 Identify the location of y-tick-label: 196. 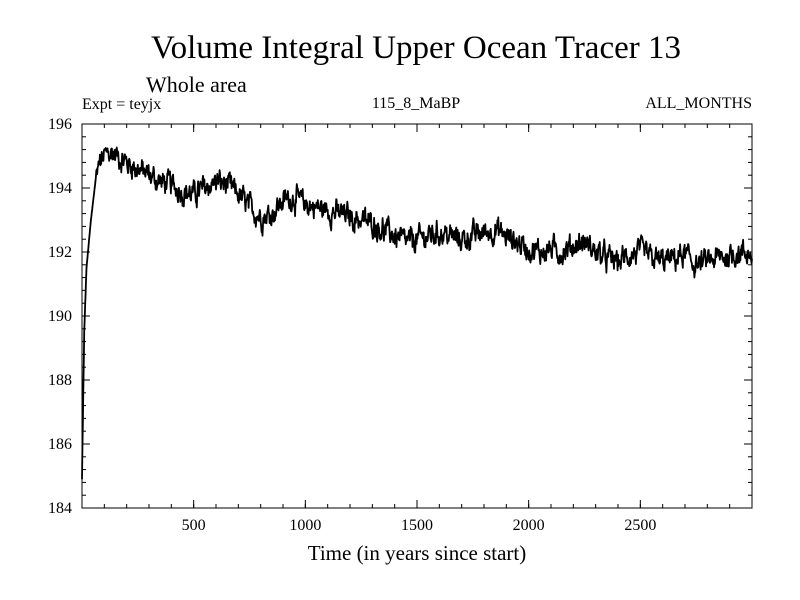
(60, 124).